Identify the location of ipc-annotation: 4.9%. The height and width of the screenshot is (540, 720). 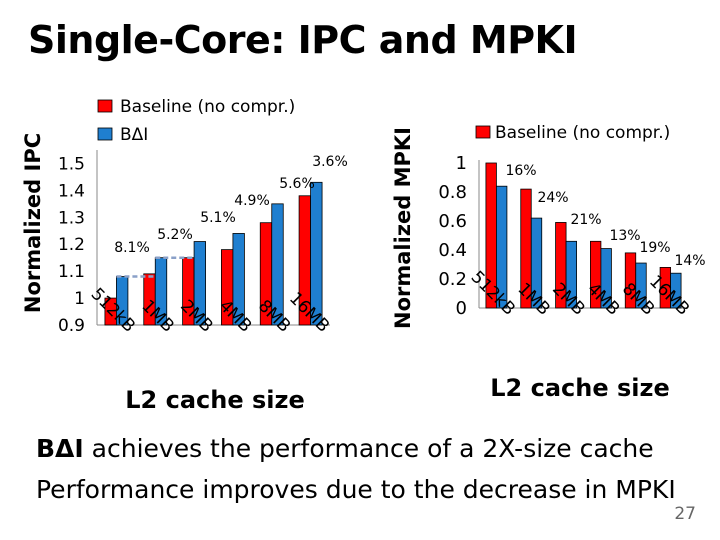
(252, 201).